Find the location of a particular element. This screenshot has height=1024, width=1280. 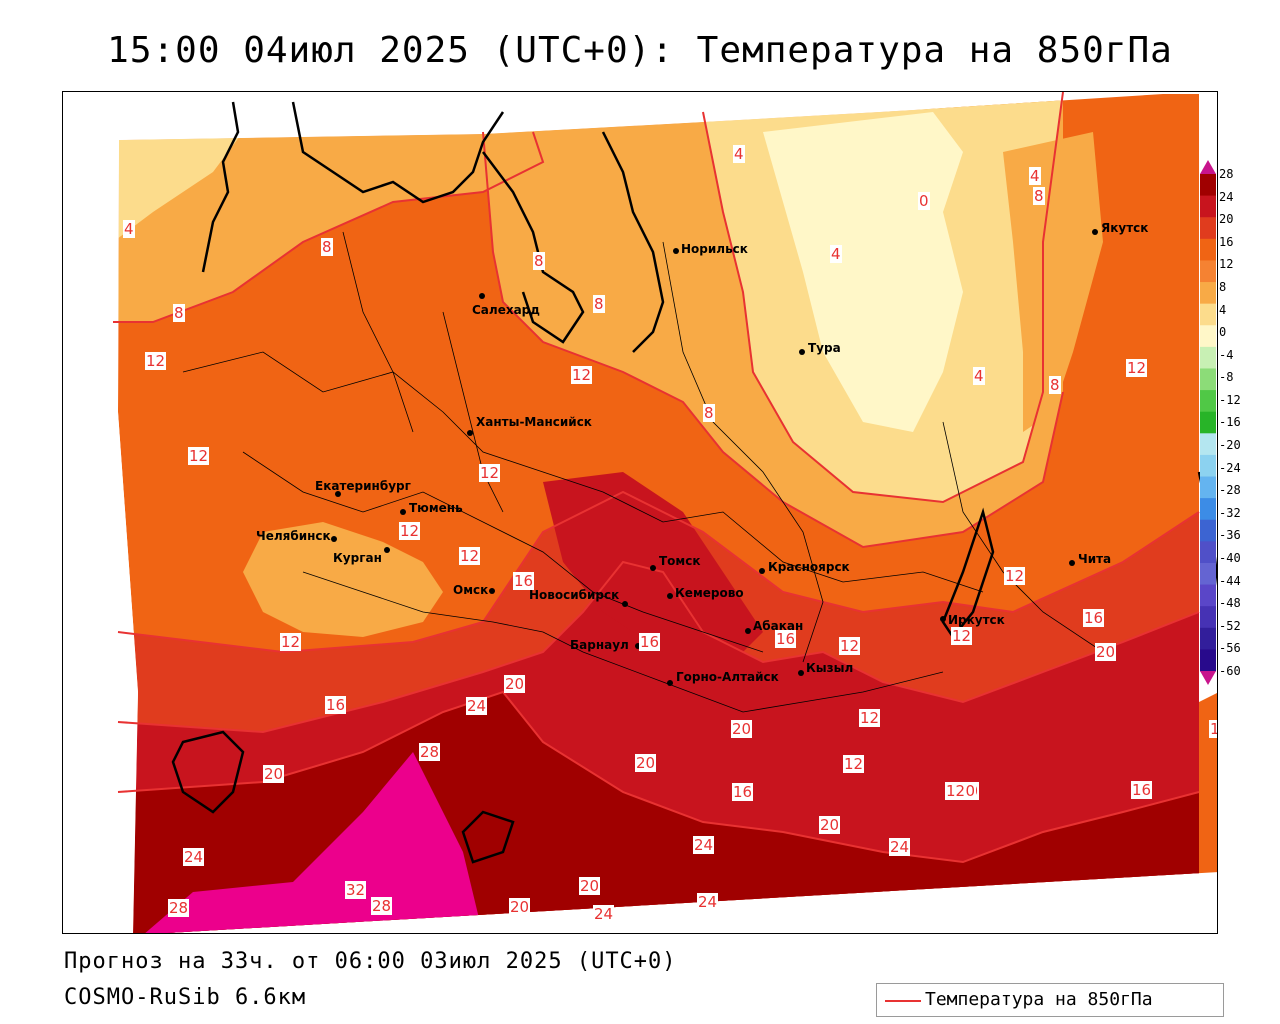

city-dot-yakutsk is located at coordinates (1095, 232).